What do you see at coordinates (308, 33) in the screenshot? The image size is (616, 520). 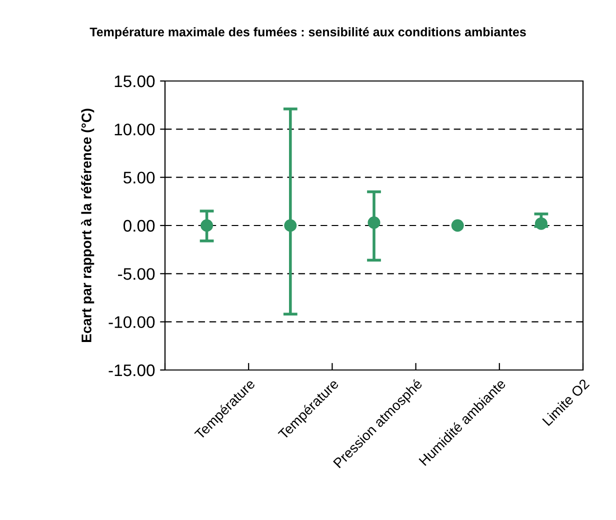 I see `chart-title: Température maximale des fumées : sensibilité aux conditions ambiantes` at bounding box center [308, 33].